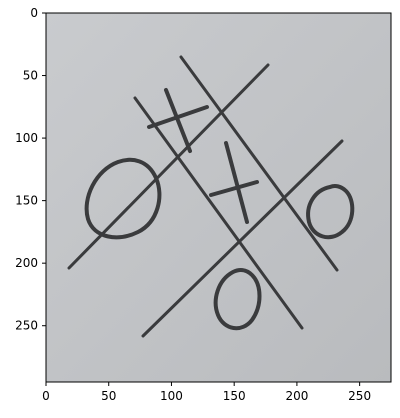  Describe the element at coordinates (26, 263) in the screenshot. I see `y-tick-label: 200` at that location.